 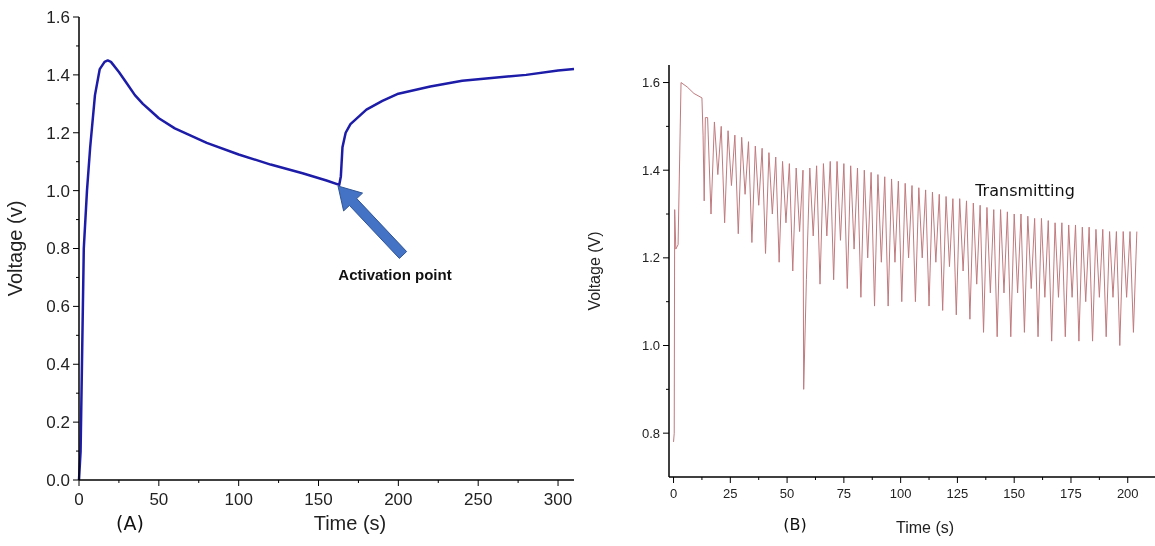 What do you see at coordinates (558, 499) in the screenshot?
I see `x-tick-label: 300` at bounding box center [558, 499].